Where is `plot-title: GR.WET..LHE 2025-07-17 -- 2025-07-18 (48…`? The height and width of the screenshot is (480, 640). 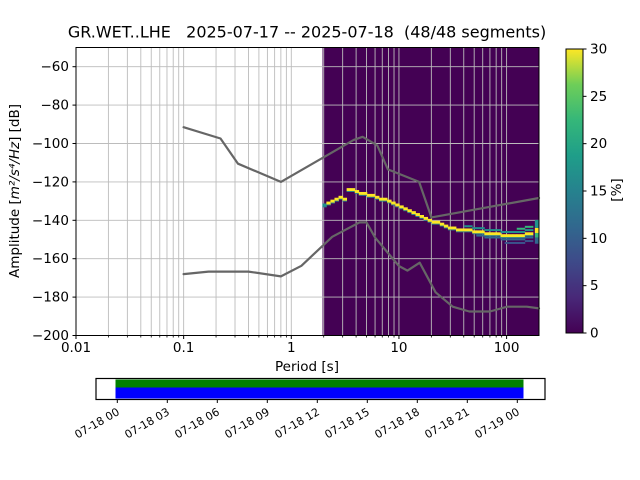 plot-title: GR.WET..LHE 2025-07-17 -- 2025-07-18 (48… is located at coordinates (307, 32).